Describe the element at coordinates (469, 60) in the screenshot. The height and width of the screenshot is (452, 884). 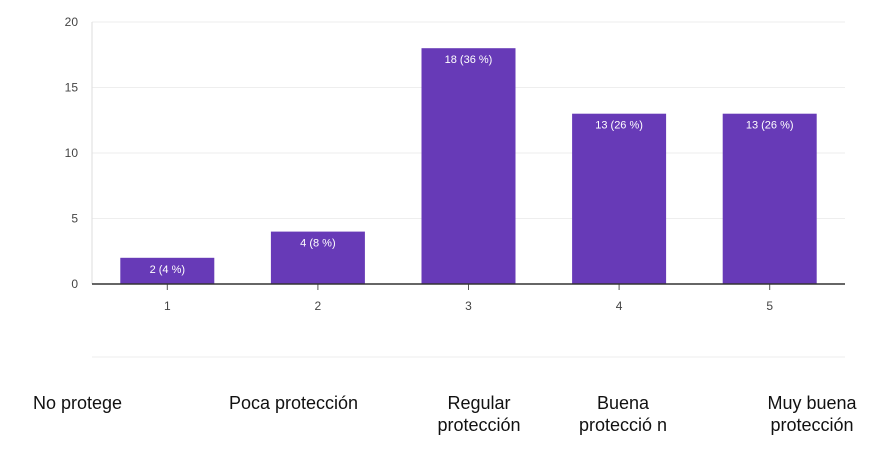
I see `bar-data-label: 18 (36 %)` at that location.